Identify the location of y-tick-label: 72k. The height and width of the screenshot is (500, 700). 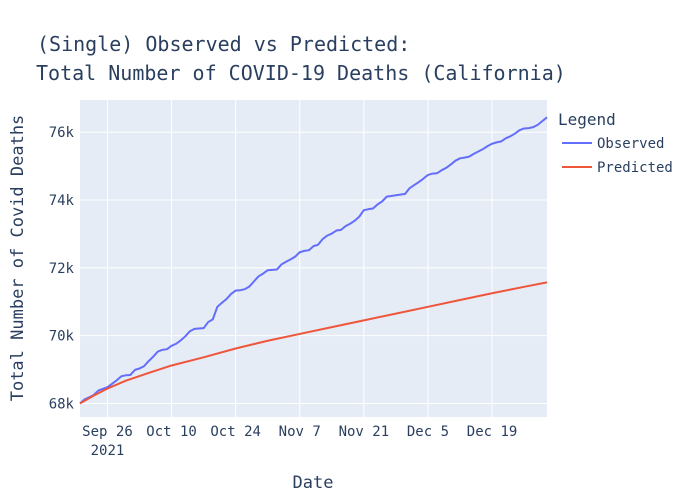
(62, 269).